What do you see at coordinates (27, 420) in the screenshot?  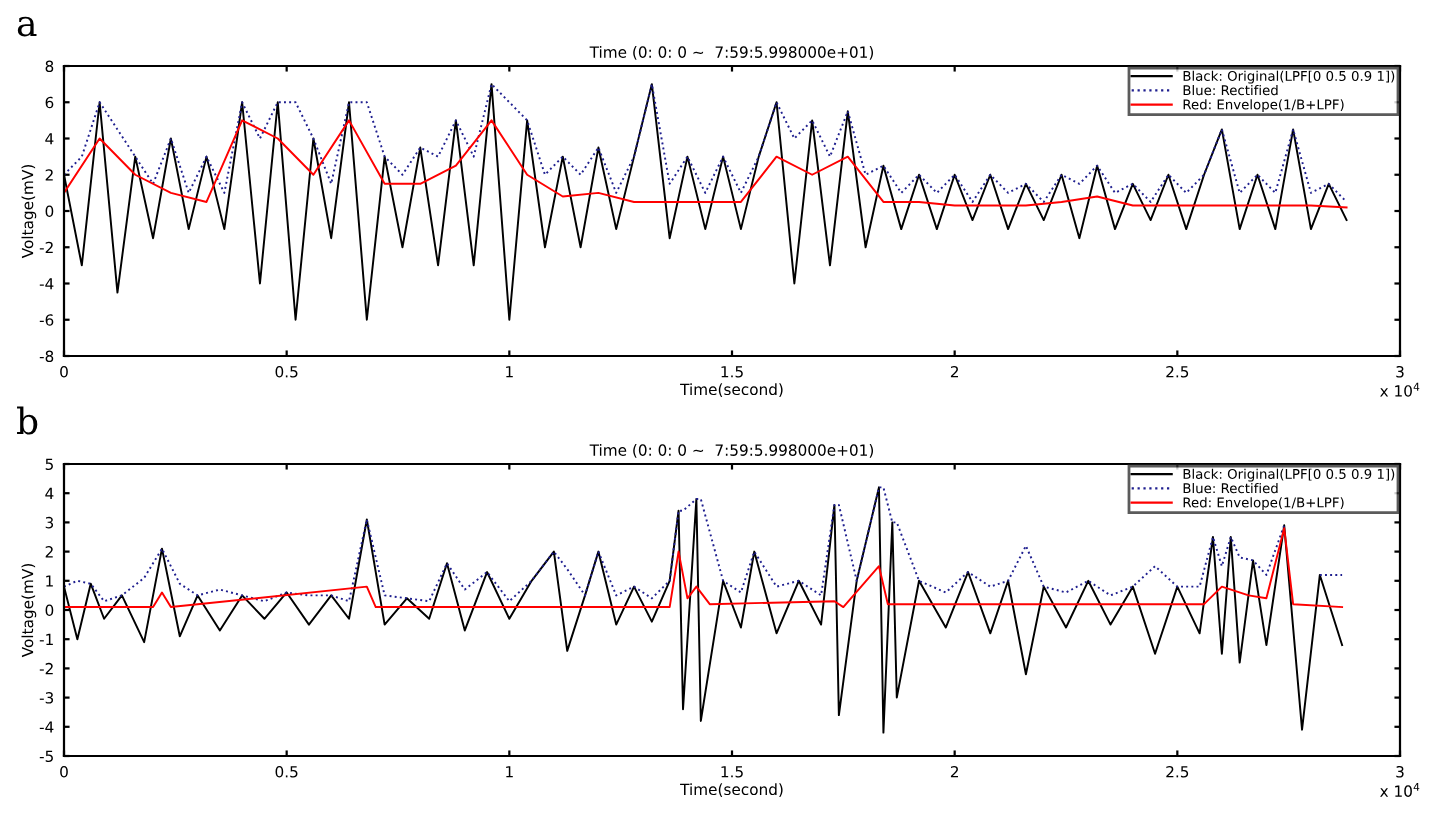 I see `text: b` at bounding box center [27, 420].